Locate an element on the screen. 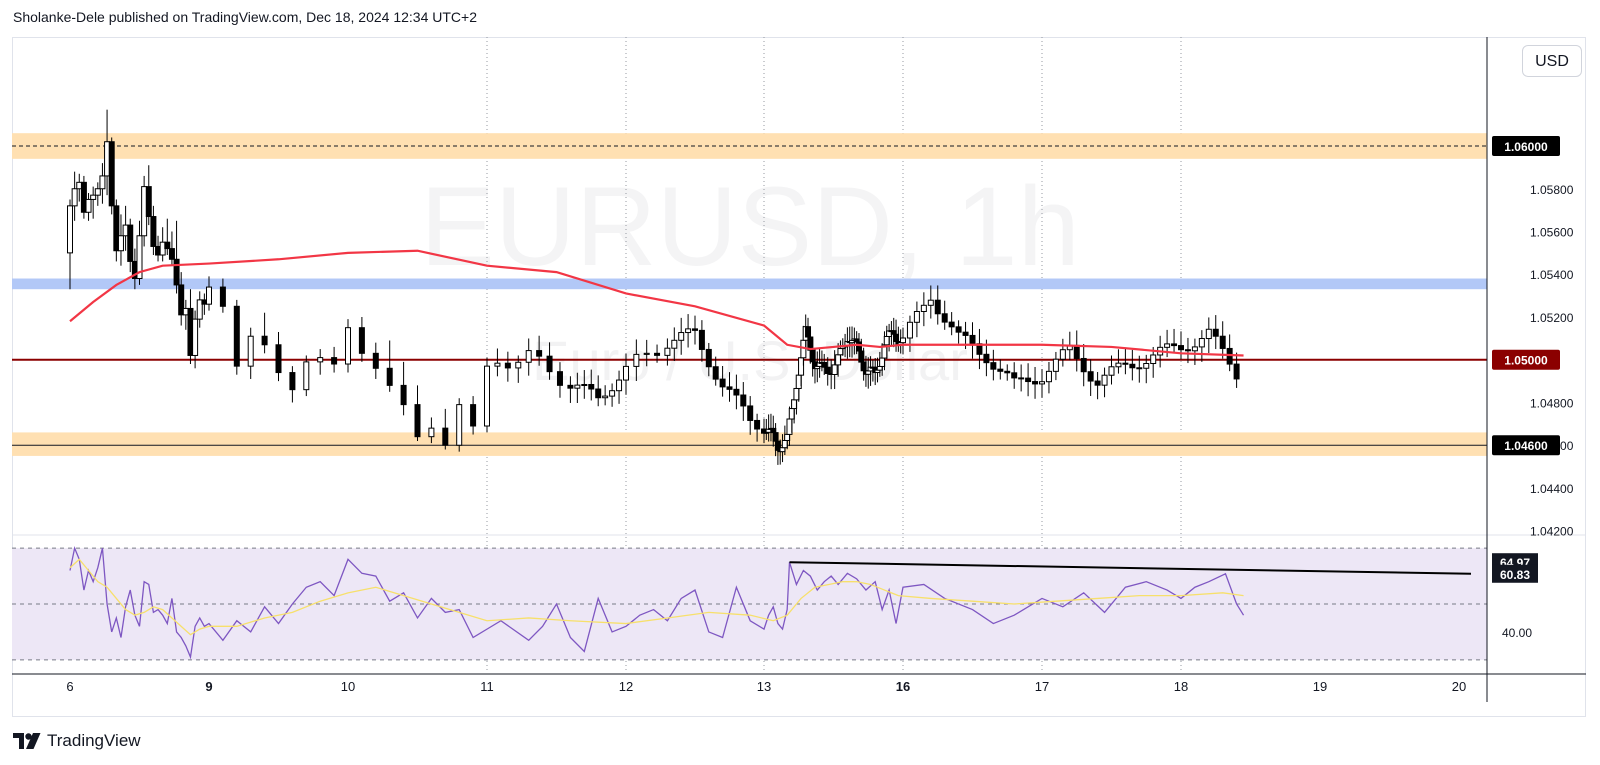 This screenshot has width=1600, height=765. blue-zone is located at coordinates (749, 284).